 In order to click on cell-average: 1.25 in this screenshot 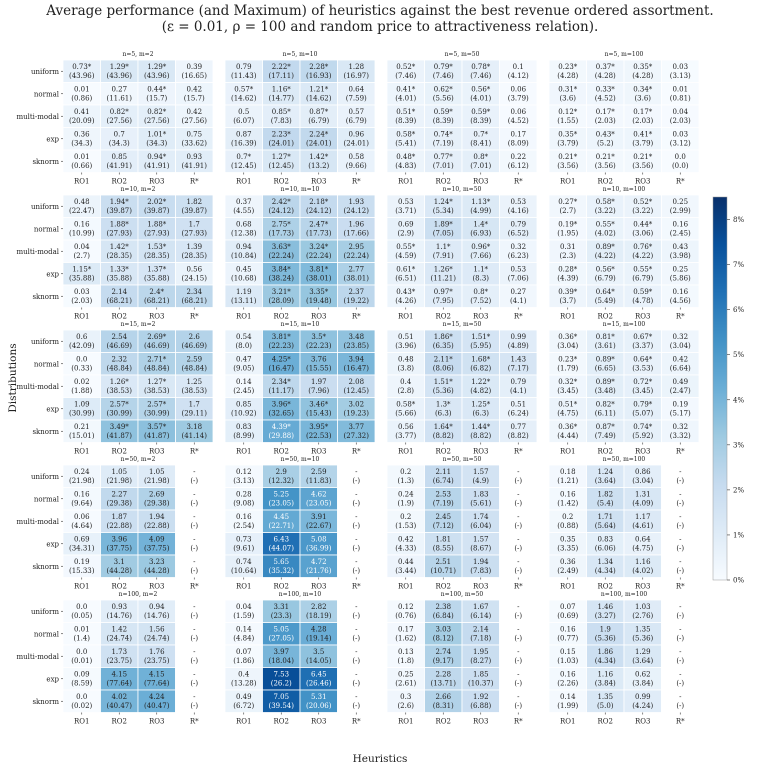, I will do `click(194, 382)`.